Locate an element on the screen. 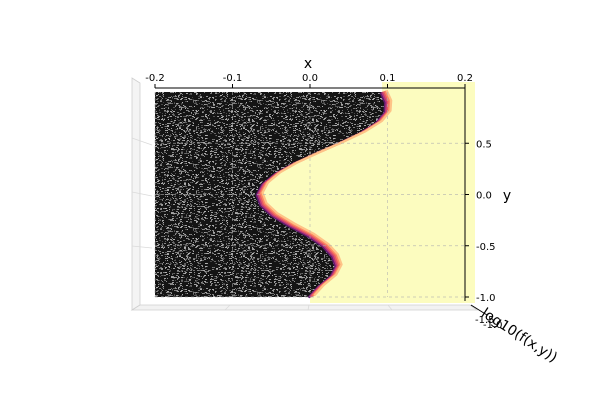 Image resolution: width=600 pixels, height=400 pixels. z-axis-label: log10(f(x,y)) is located at coordinates (519, 335).